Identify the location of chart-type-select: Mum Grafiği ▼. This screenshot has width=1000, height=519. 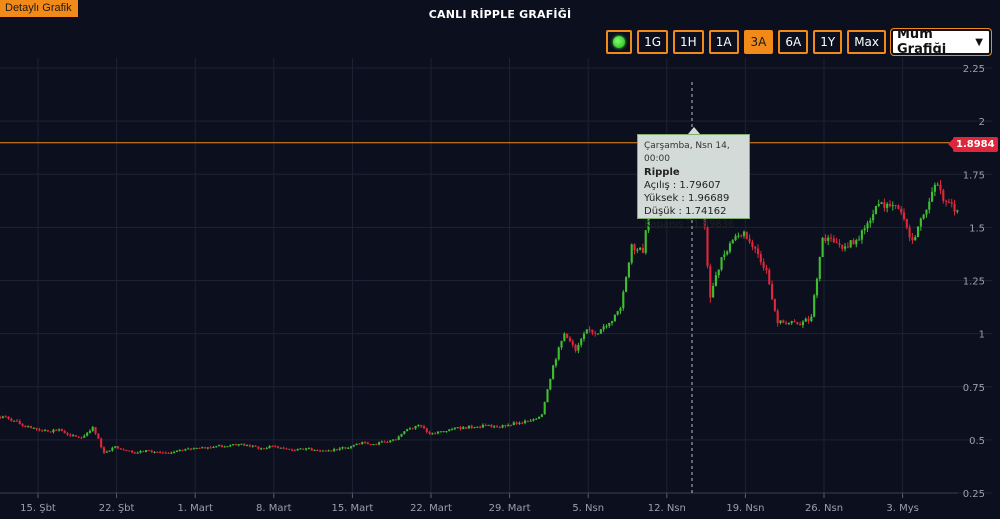
(941, 42).